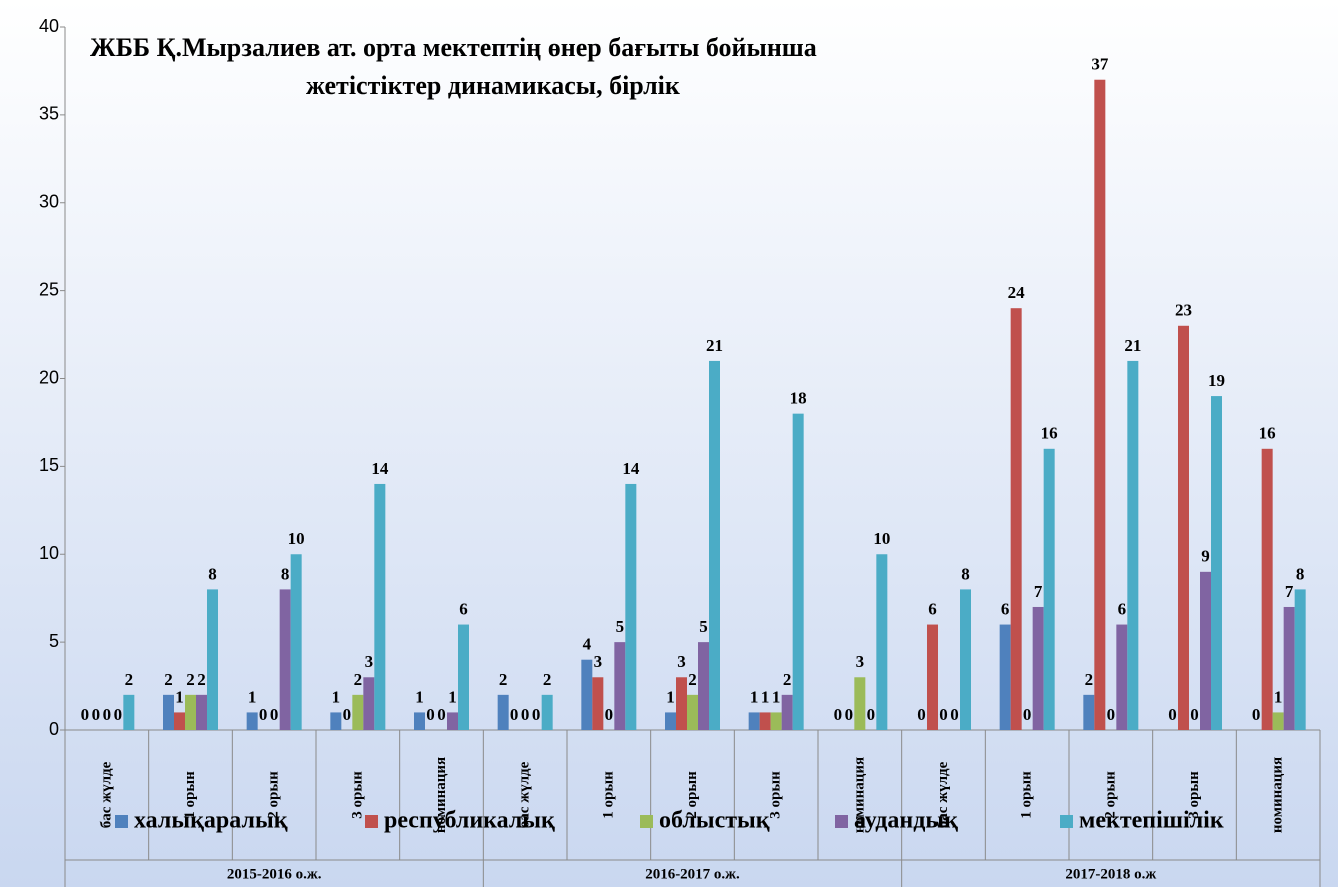 Image resolution: width=1338 pixels, height=887 pixels. Describe the element at coordinates (54, 729) in the screenshot. I see `y-tick-label: 0` at that location.